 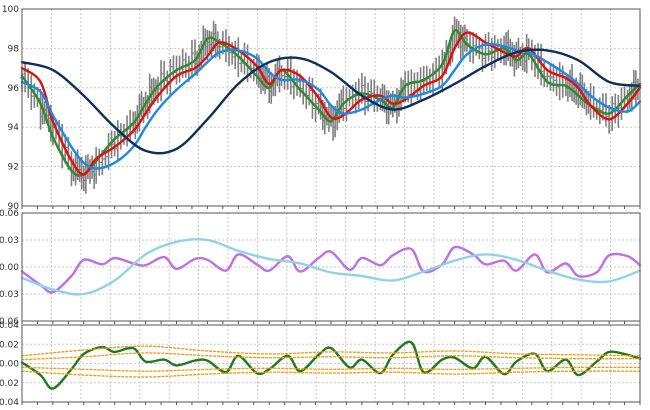 What do you see at coordinates (14, 207) in the screenshot?
I see `y-tick-label: 90` at bounding box center [14, 207].